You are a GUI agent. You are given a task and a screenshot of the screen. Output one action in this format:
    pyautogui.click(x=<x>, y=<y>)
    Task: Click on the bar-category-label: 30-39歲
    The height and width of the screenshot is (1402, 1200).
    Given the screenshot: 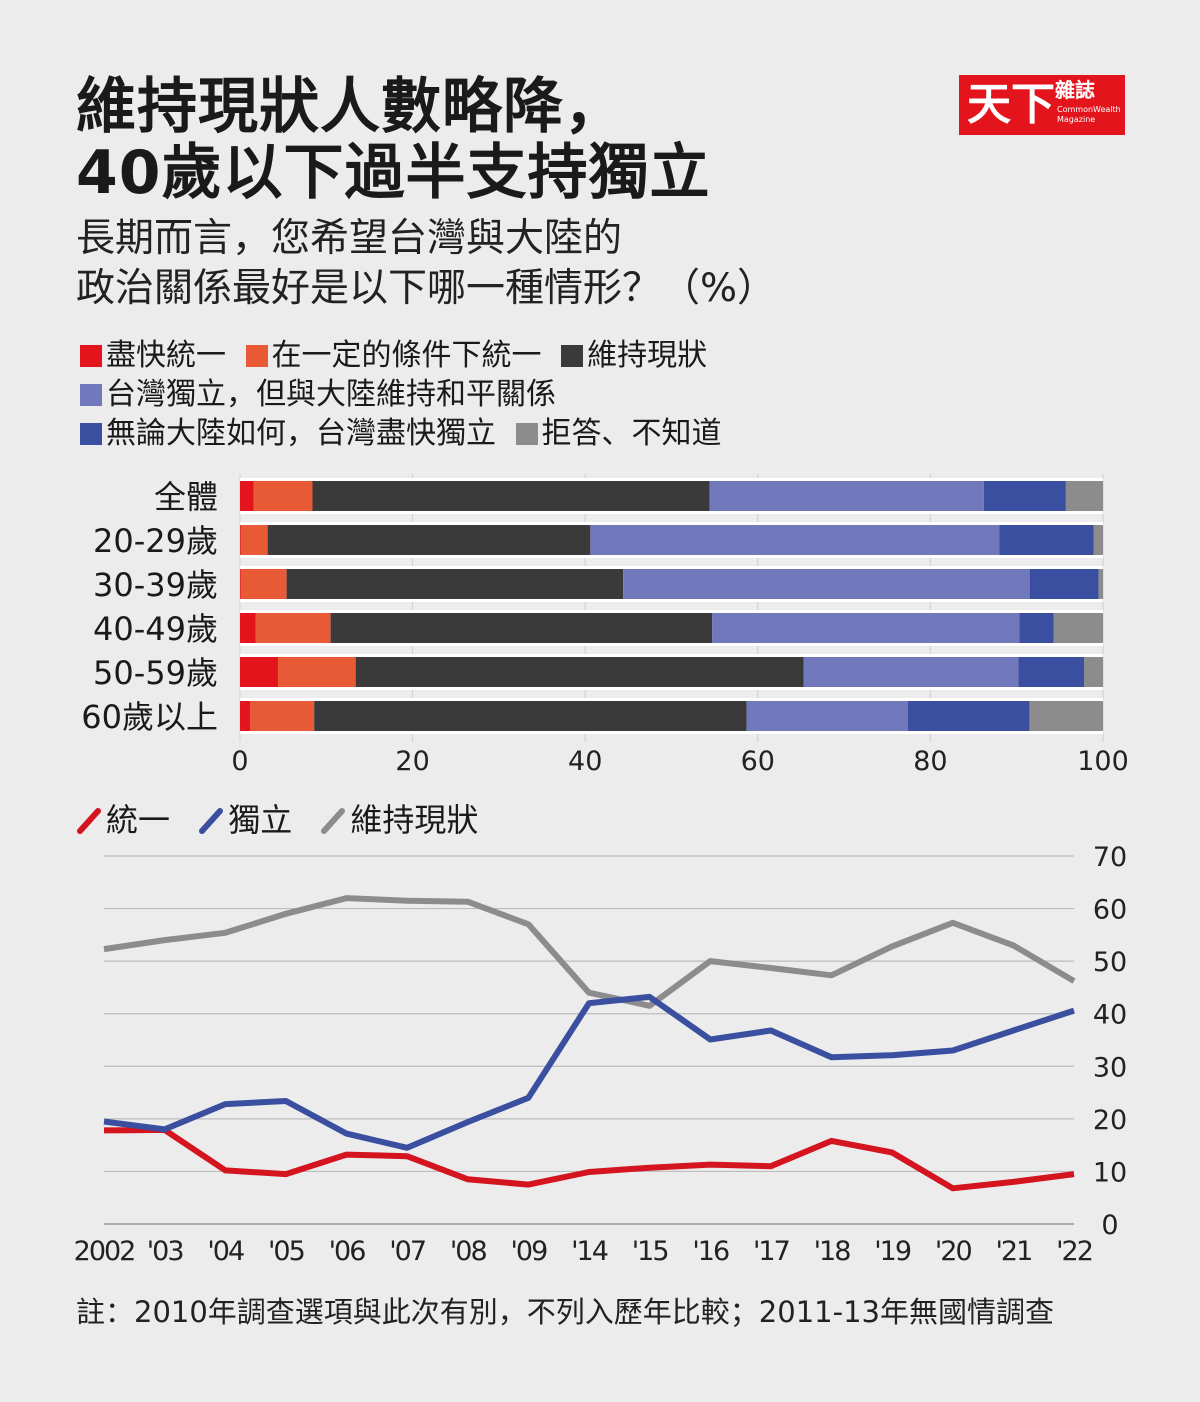 What is the action you would take?
    pyautogui.click(x=155, y=585)
    